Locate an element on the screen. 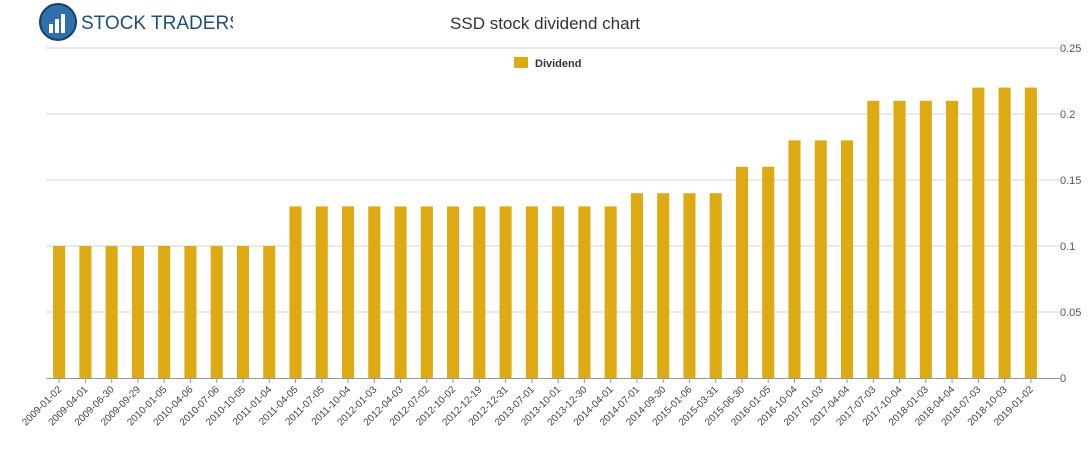  y-axis-ticks: 0 0.05 0.1 0.15 0.2 0.25 is located at coordinates (1070, 214).